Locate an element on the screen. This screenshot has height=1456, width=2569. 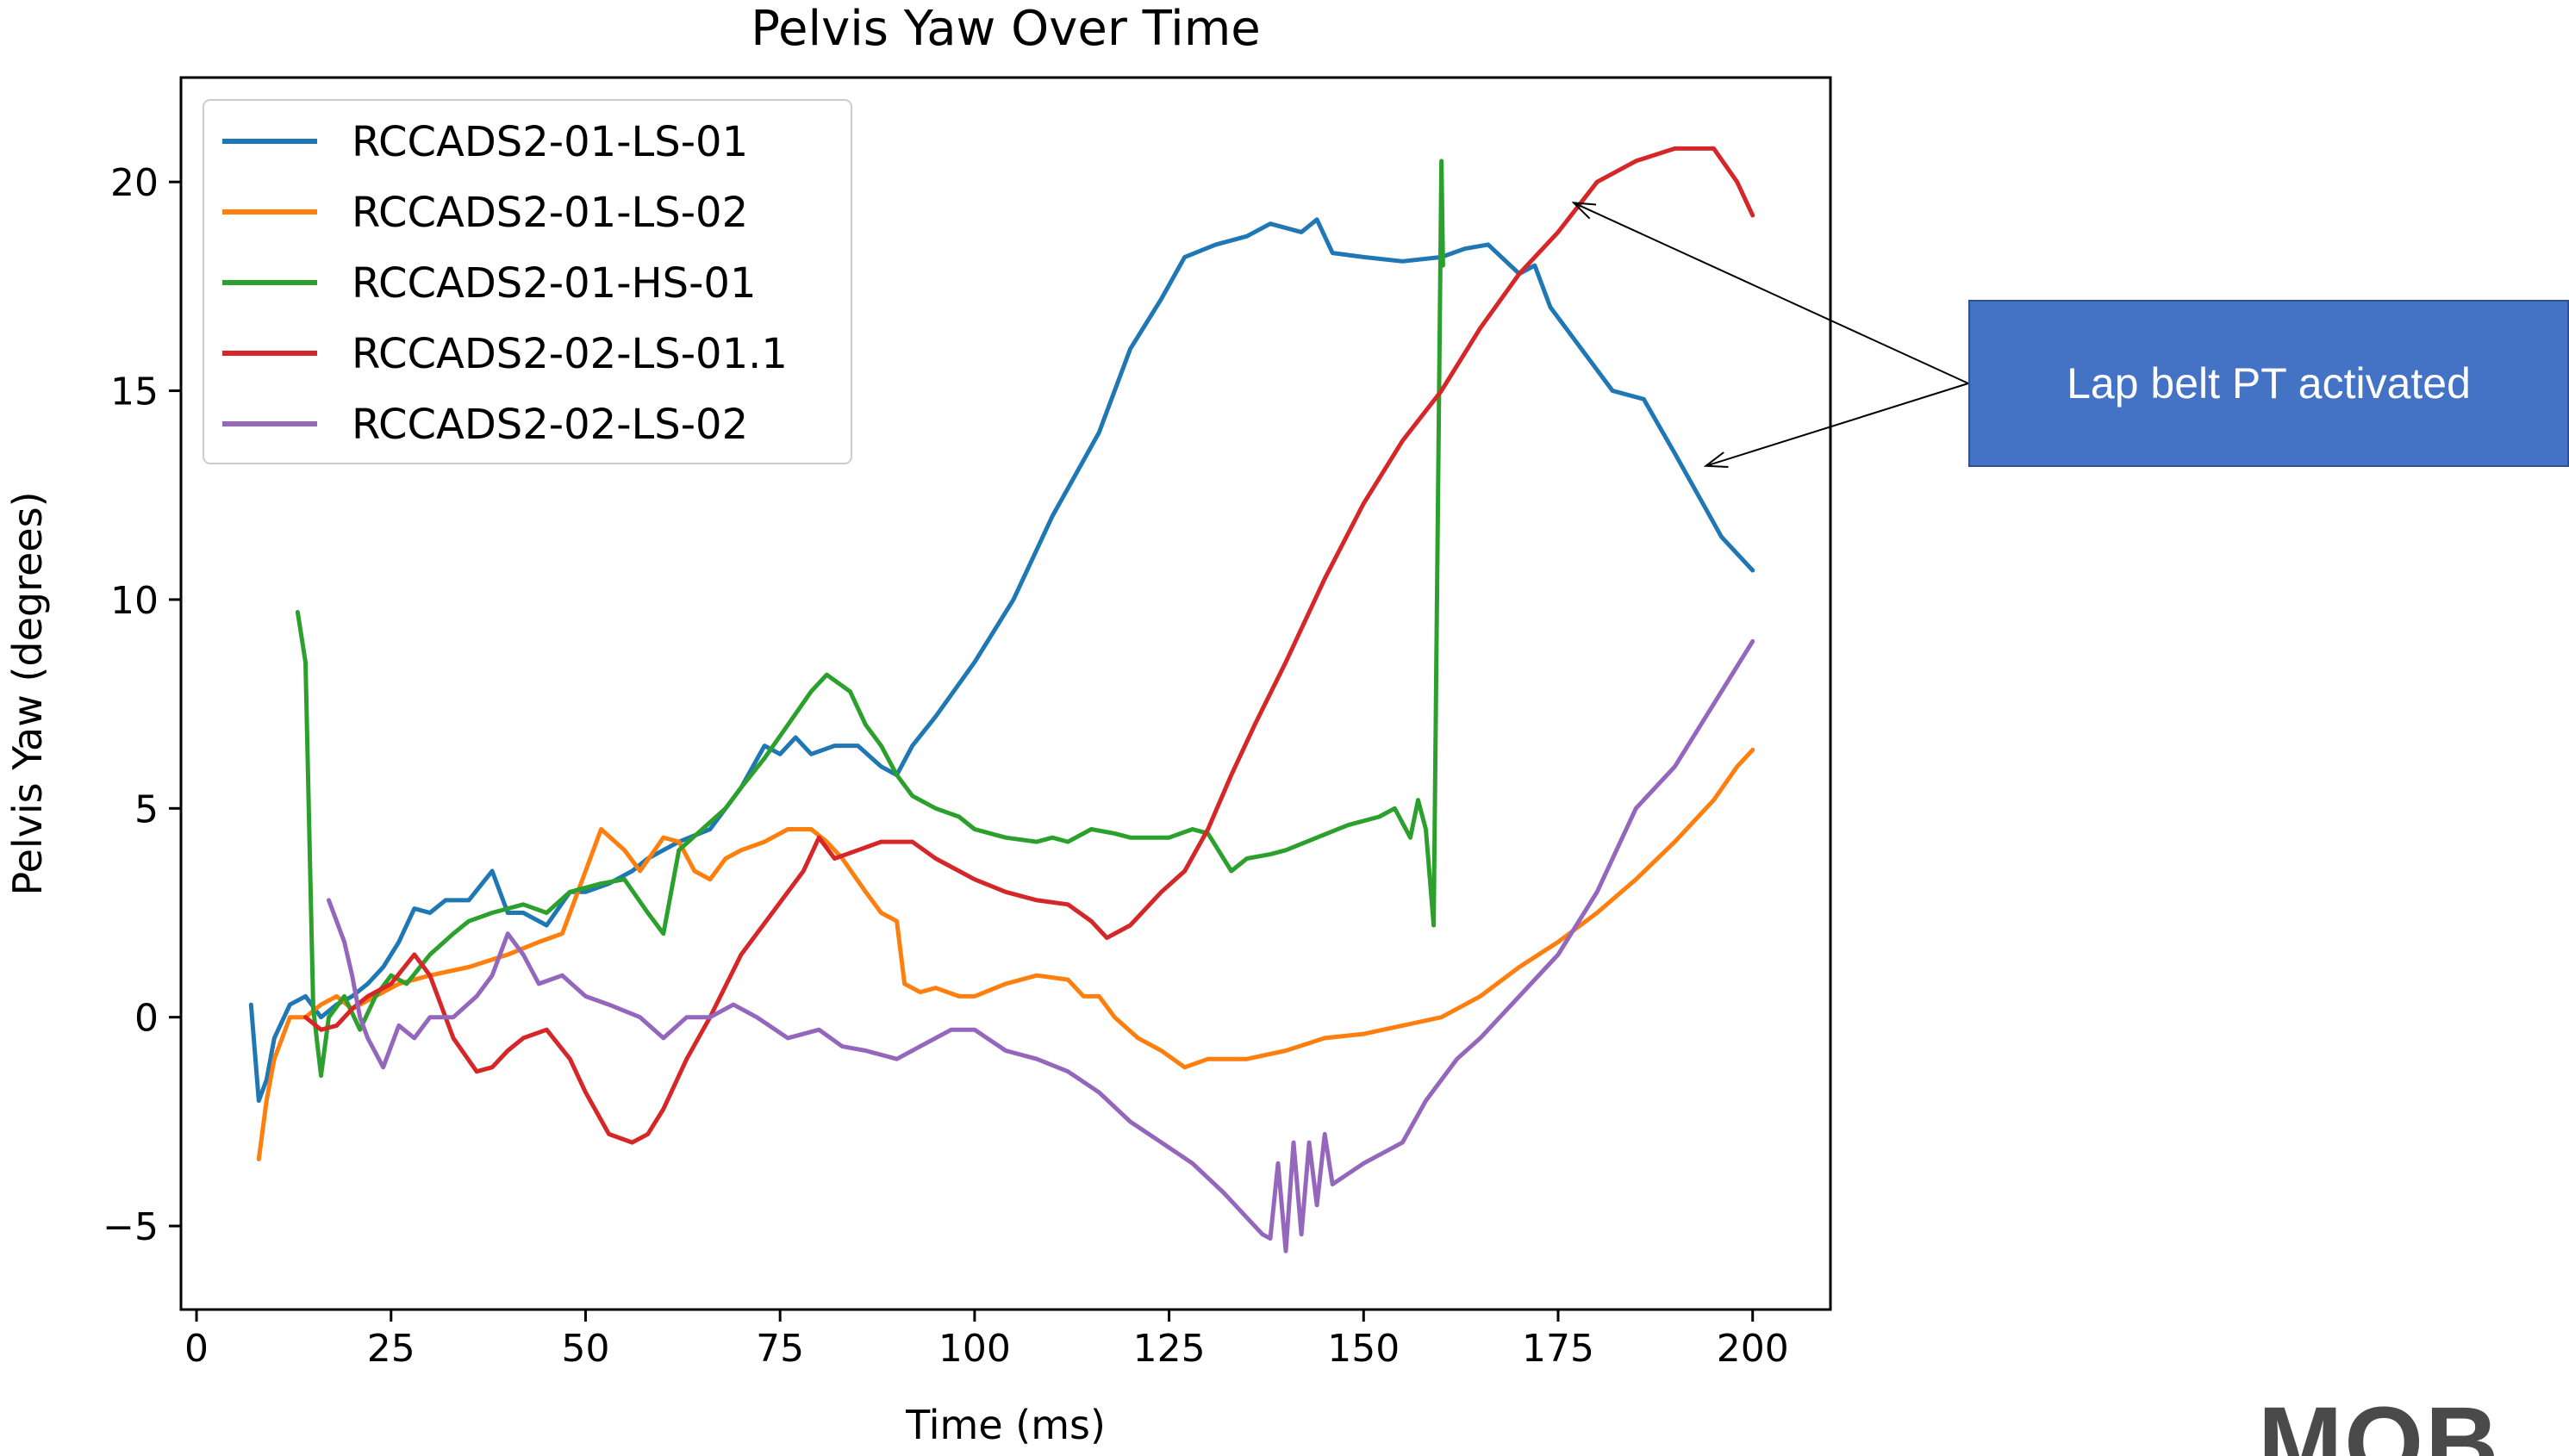
annotation-arrows is located at coordinates (1770, 335).